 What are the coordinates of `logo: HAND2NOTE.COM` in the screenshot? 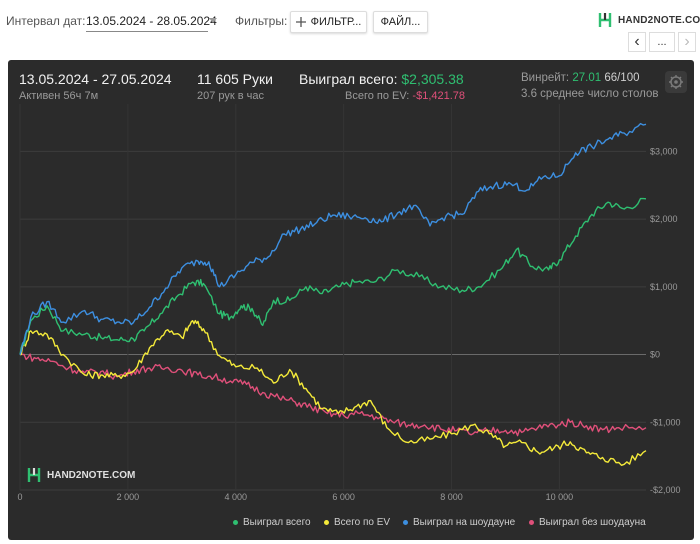 It's located at (649, 20).